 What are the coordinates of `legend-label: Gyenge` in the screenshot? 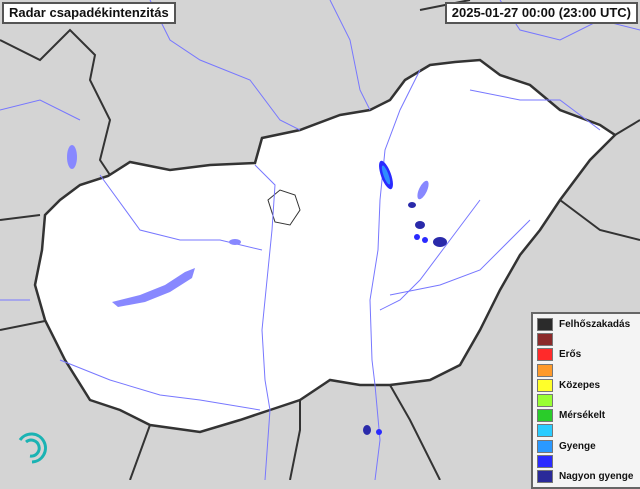 It's located at (577, 446).